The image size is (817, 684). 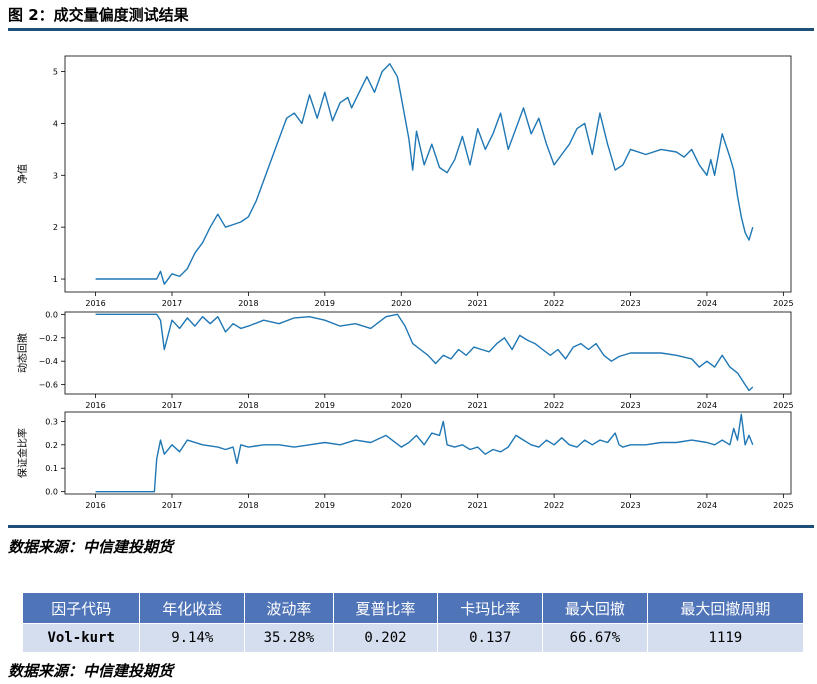 What do you see at coordinates (98, 15) in the screenshot?
I see `figure-title: 图 2：成交量偏度测试结果` at bounding box center [98, 15].